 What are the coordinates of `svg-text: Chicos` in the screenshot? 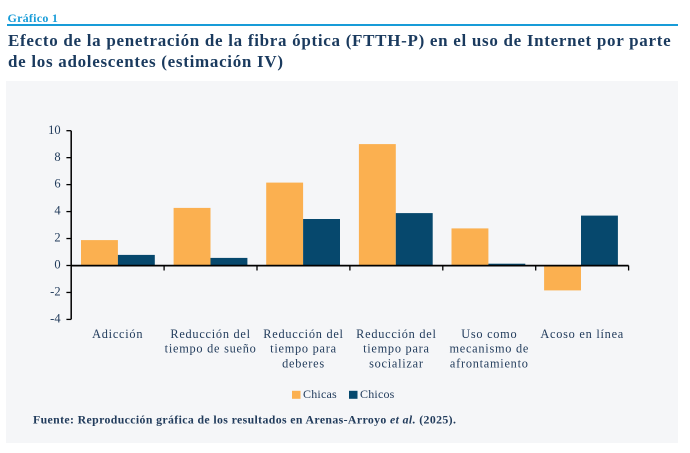 It's located at (377, 394).